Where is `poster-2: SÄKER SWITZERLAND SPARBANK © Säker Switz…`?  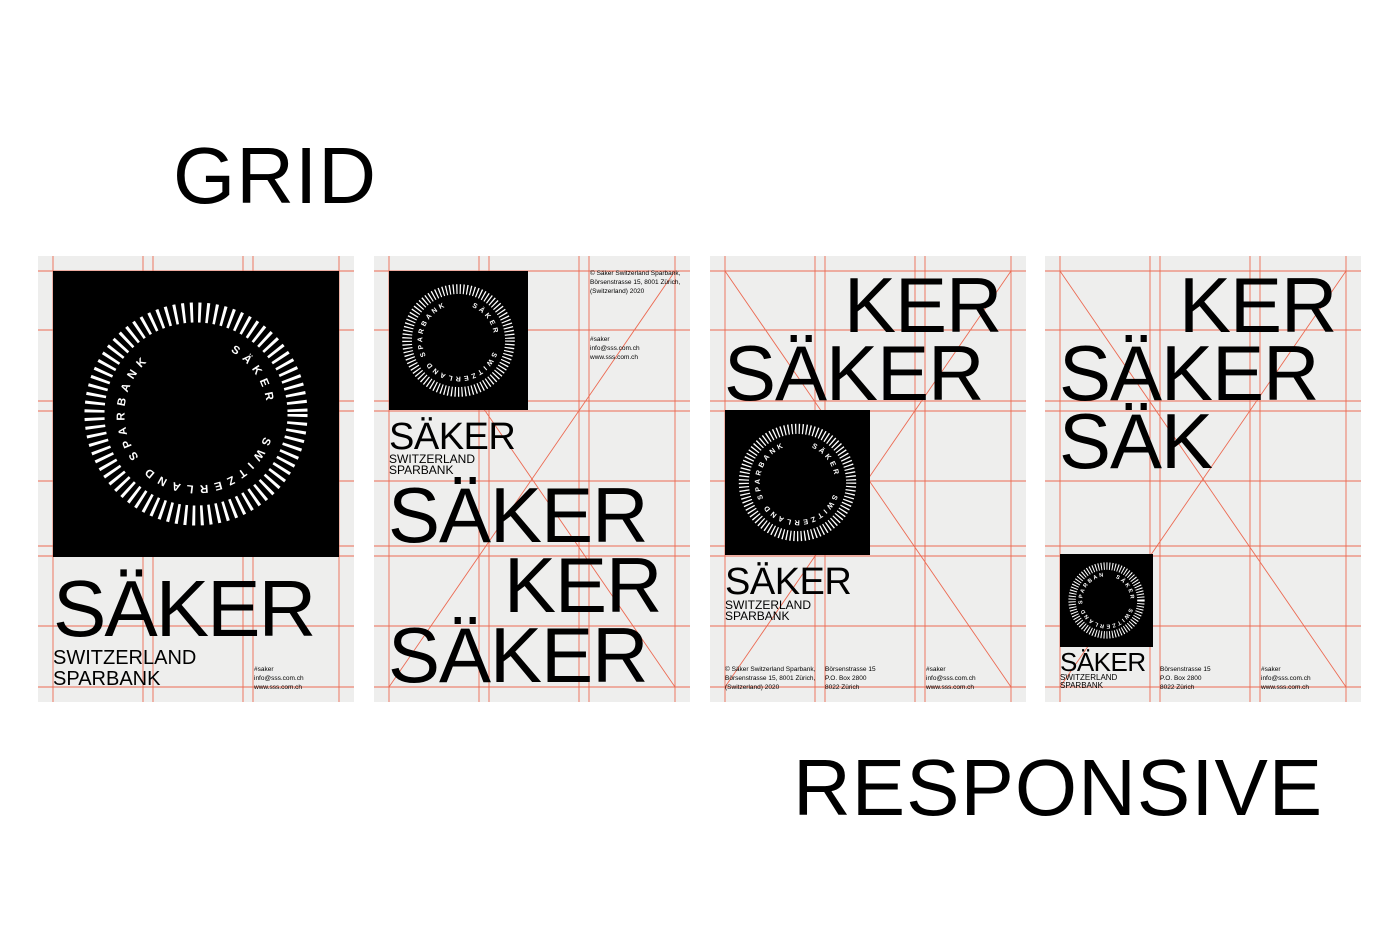 poster-2: SÄKER SWITZERLAND SPARBANK © Säker Switz… is located at coordinates (532, 479).